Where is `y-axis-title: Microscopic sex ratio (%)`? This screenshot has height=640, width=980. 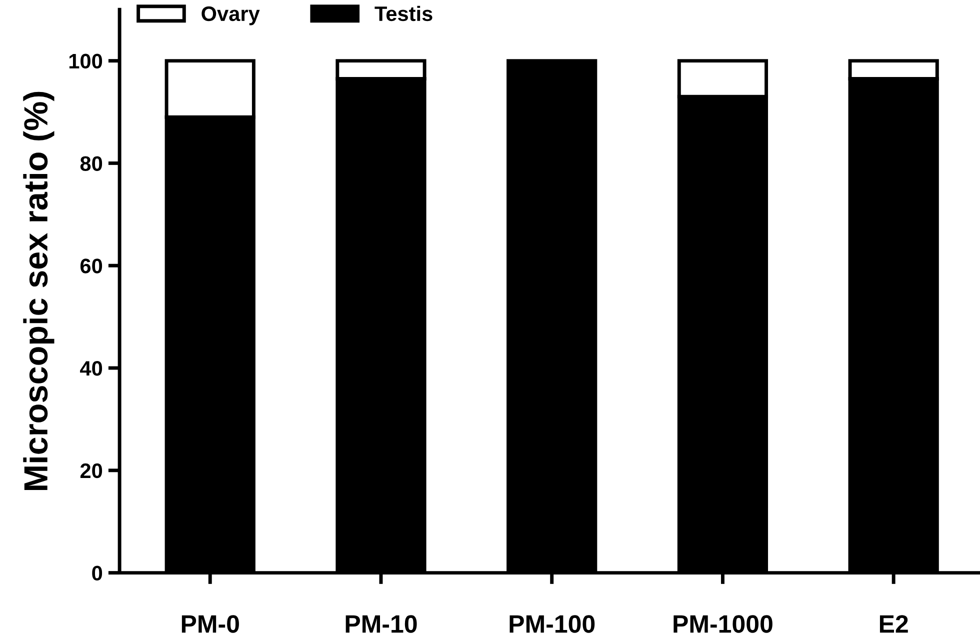 y-axis-title: Microscopic sex ratio (%) is located at coordinates (38, 291).